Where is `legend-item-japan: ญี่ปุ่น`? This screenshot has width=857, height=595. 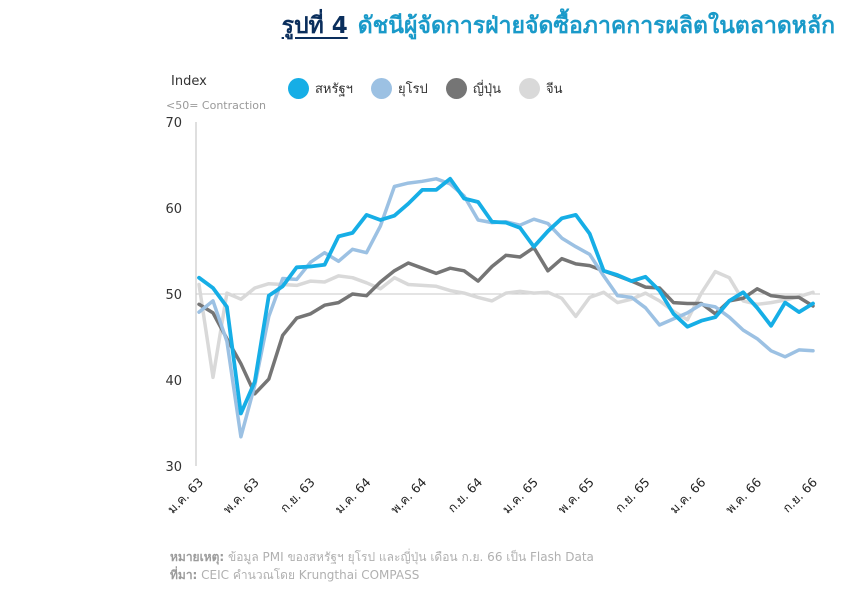 legend-item-japan: ญี่ปุ่น is located at coordinates (473, 88).